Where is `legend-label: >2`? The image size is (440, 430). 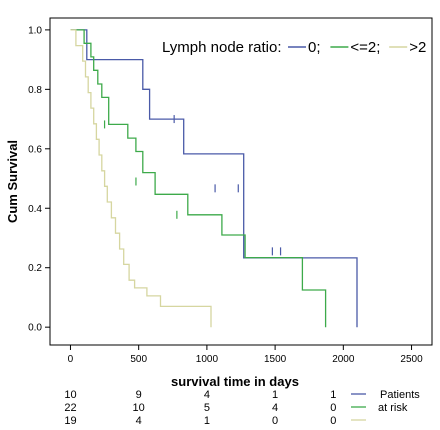
legend-label: >2 is located at coordinates (417, 47).